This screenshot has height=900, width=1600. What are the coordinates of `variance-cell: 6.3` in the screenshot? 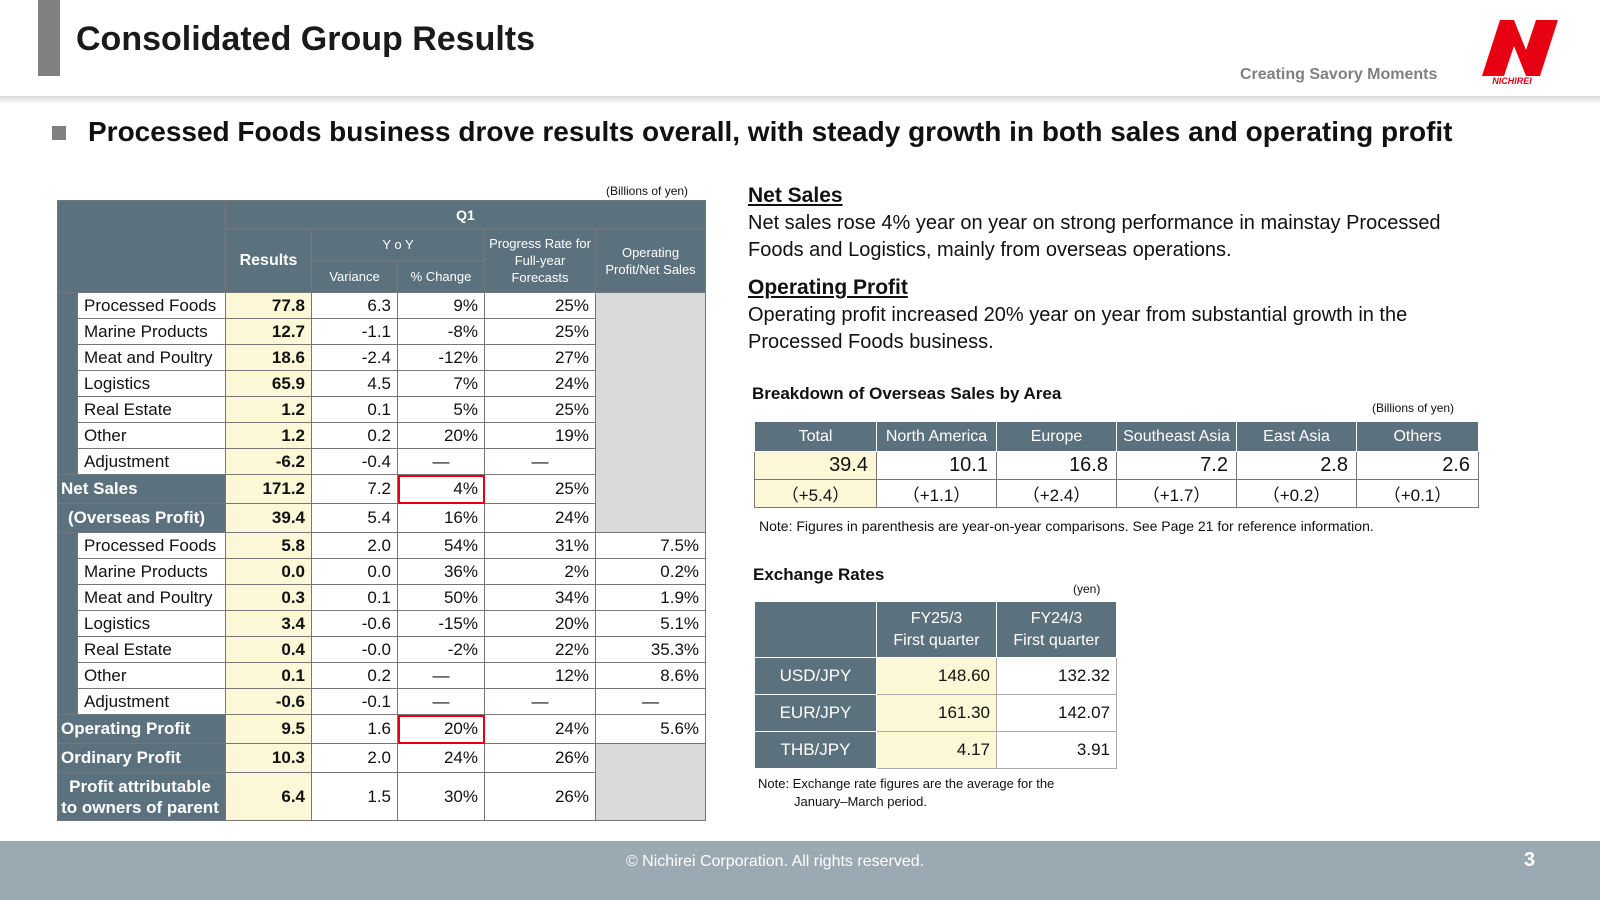 It's located at (354, 305).